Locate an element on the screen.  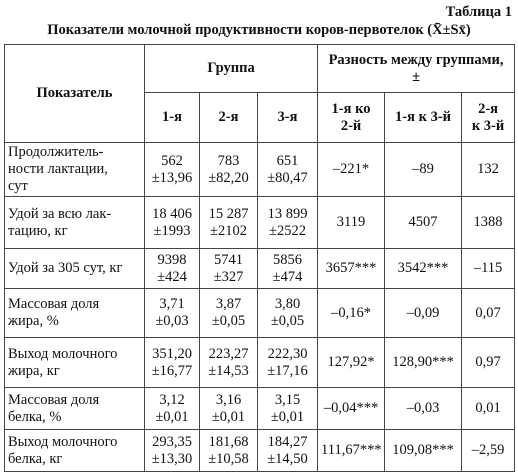
table-label: Таблица 1 is located at coordinates (478, 12).